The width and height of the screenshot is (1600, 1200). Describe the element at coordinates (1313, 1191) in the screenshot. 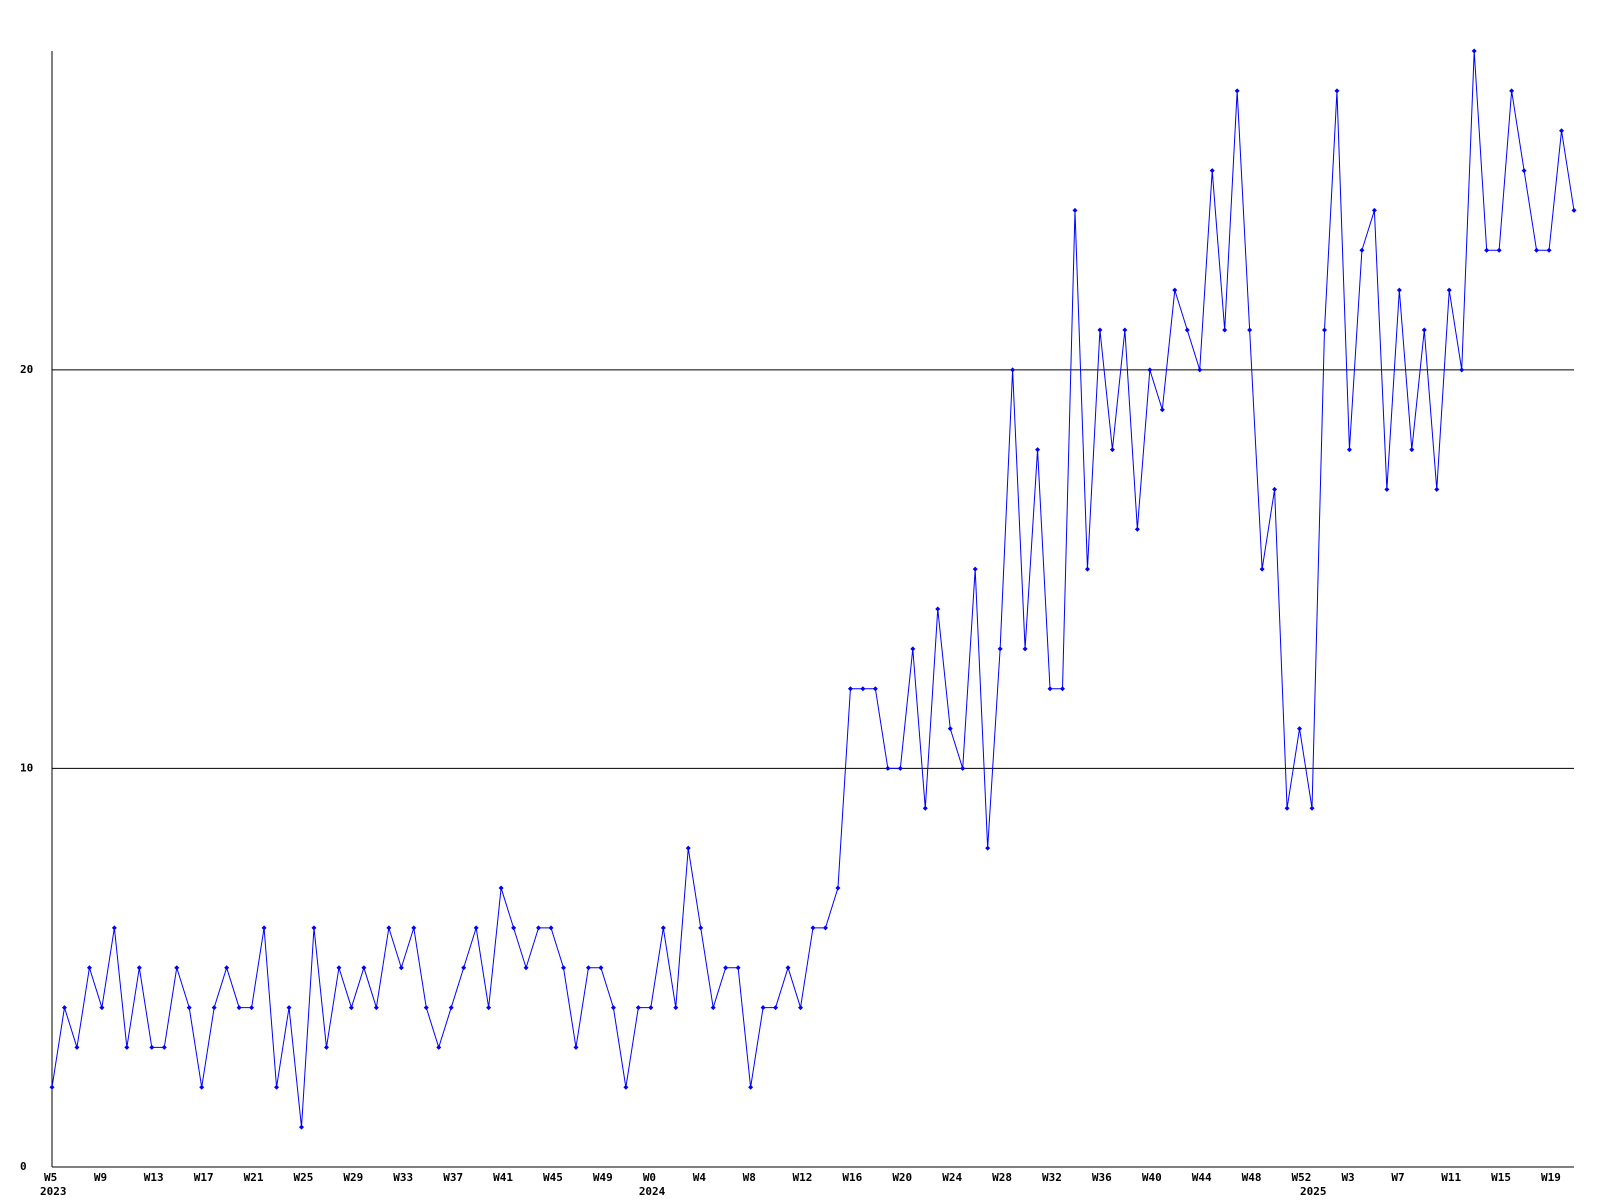

I see `x-year-label: 2025` at that location.